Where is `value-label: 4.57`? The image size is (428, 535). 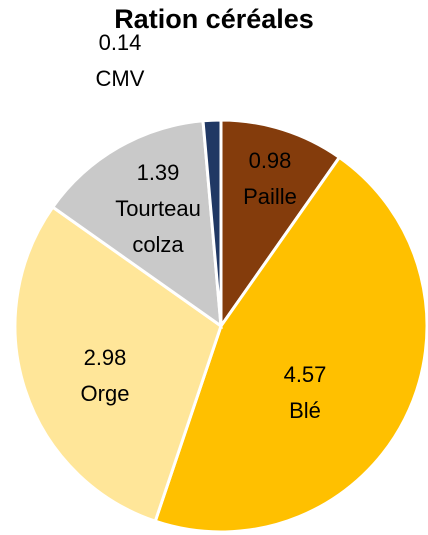
value-label: 4.57 is located at coordinates (305, 374).